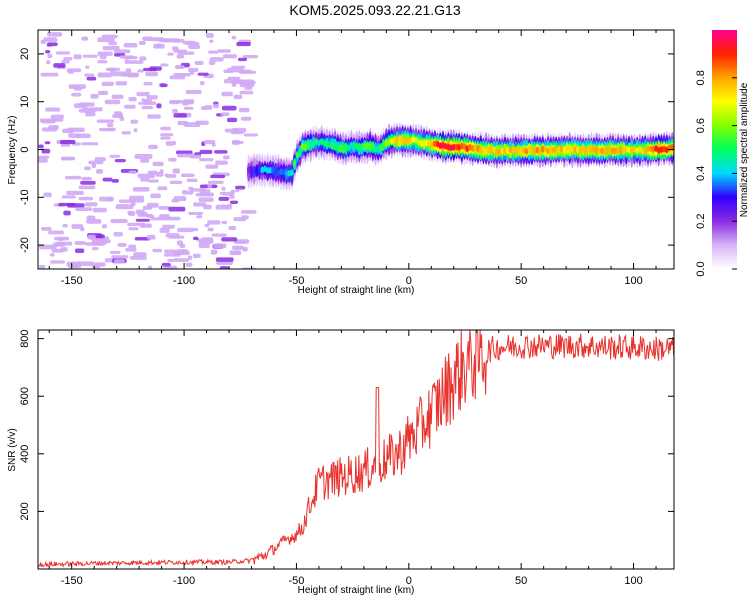 This screenshot has width=750, height=600. Describe the element at coordinates (356, 590) in the screenshot. I see `snr-x-axis-label: Height of straight line (km)` at that location.